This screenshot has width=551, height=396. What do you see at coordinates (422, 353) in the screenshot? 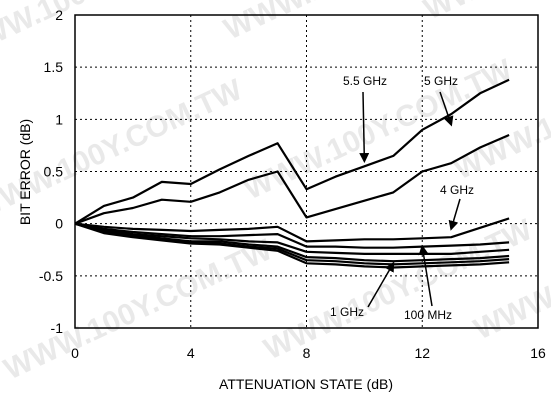
I see `x-tick-label: 12` at bounding box center [422, 353].